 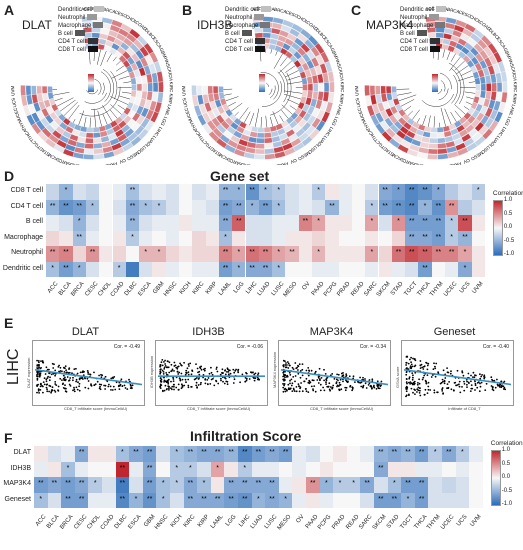 What do you see at coordinates (280, 11) in the screenshot?
I see `cancer-label: BRCA` at bounding box center [280, 11].